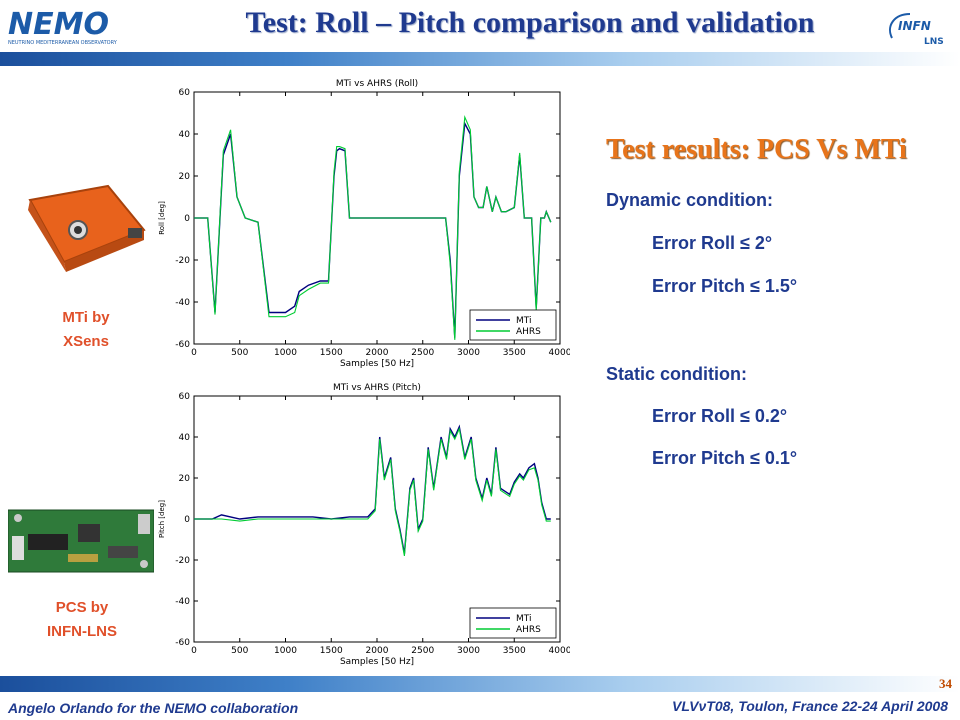 Image resolution: width=960 pixels, height=720 pixels. I want to click on plot-frame, so click(377, 519).